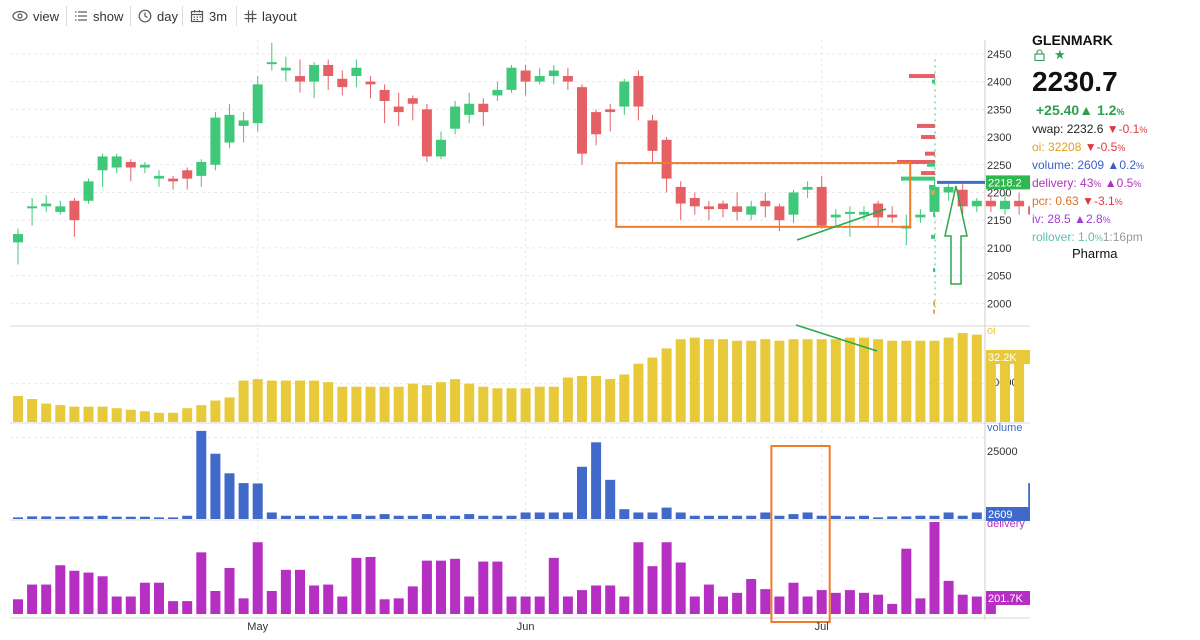  What do you see at coordinates (1107, 147) in the screenshot?
I see `oi-change: -0.5` at bounding box center [1107, 147].